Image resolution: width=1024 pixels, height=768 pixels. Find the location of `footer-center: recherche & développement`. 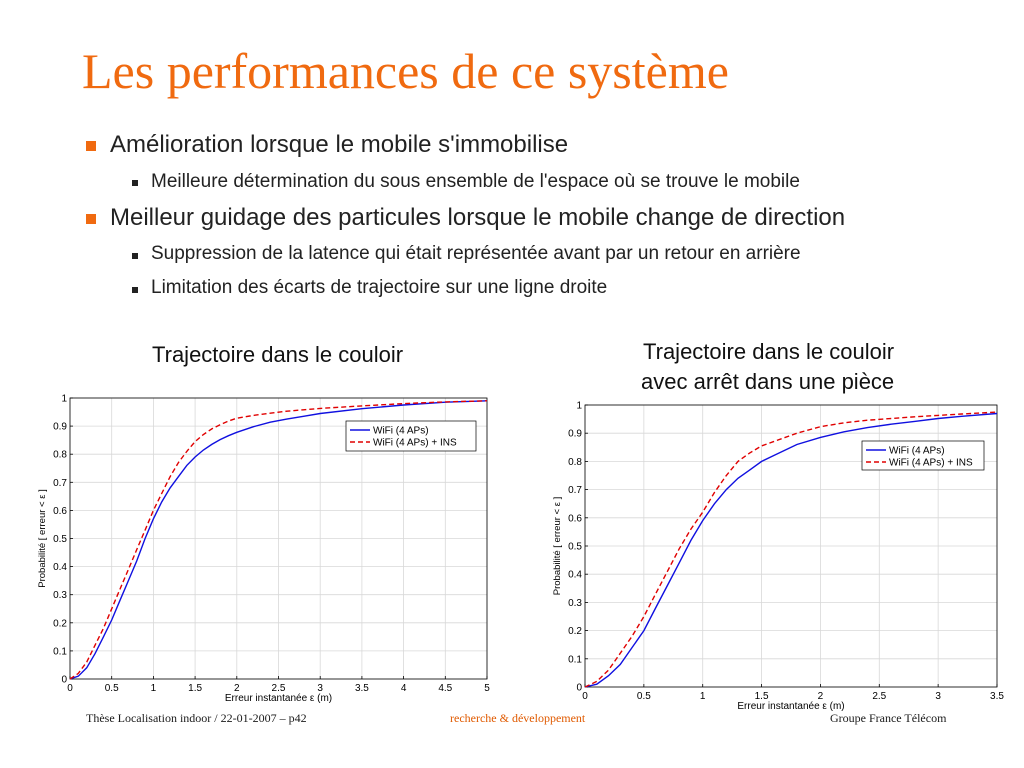

footer-center: recherche & développement is located at coordinates (518, 718).